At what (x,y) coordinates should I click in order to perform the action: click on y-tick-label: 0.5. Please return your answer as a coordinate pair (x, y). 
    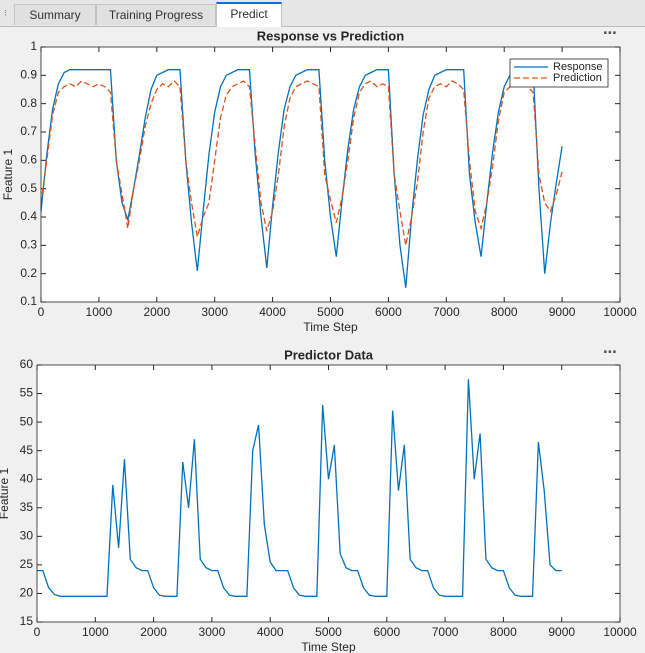
    Looking at the image, I should click on (28, 188).